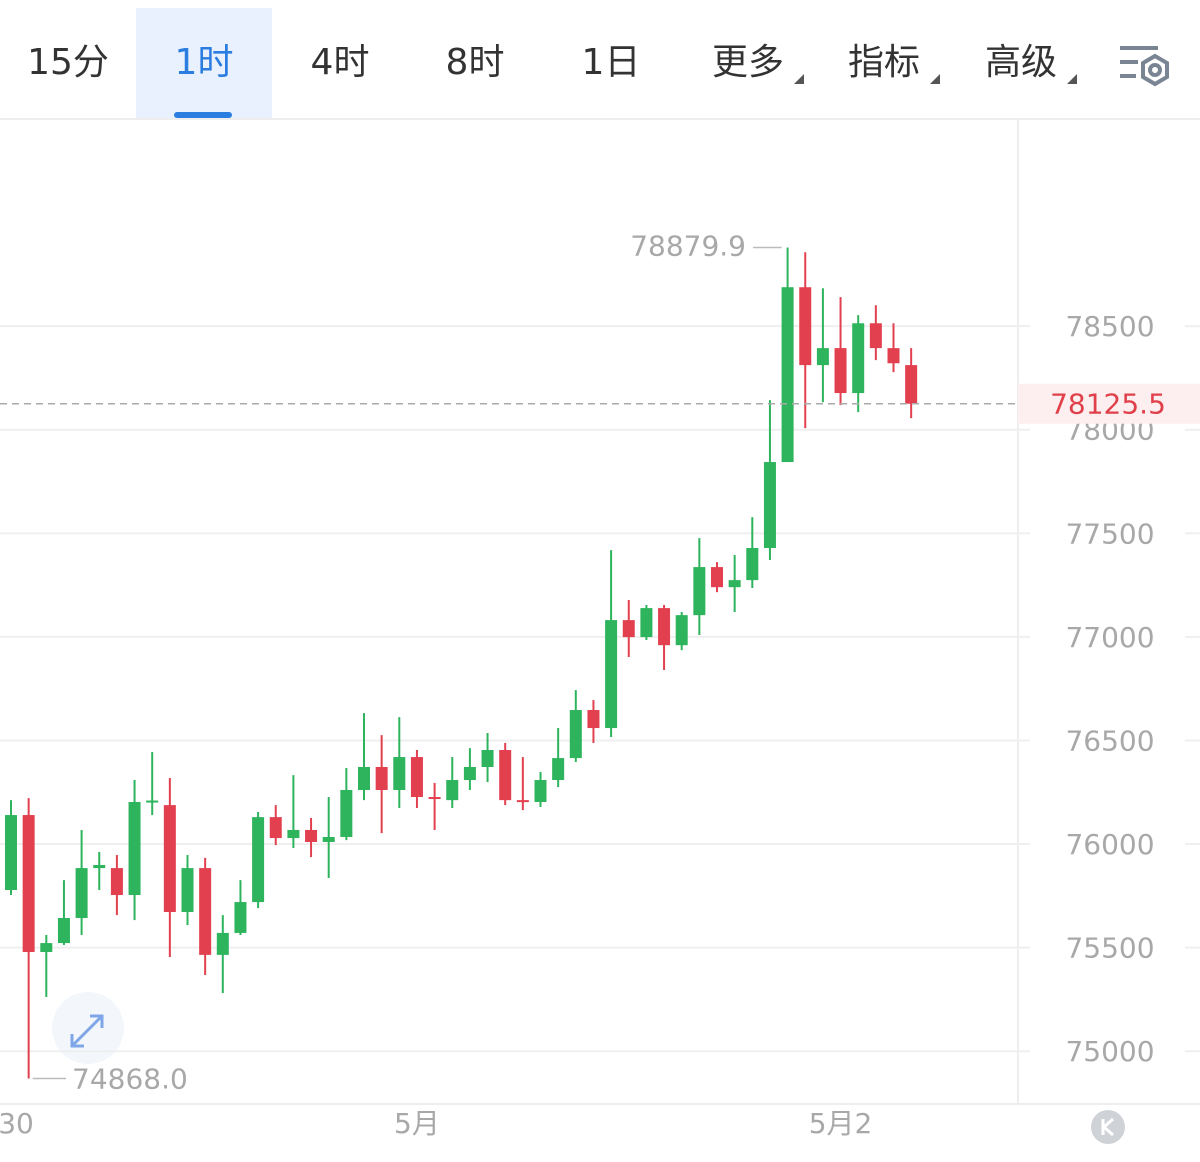 This screenshot has width=1200, height=1162. What do you see at coordinates (1021, 62) in the screenshot?
I see `tab: 高级` at bounding box center [1021, 62].